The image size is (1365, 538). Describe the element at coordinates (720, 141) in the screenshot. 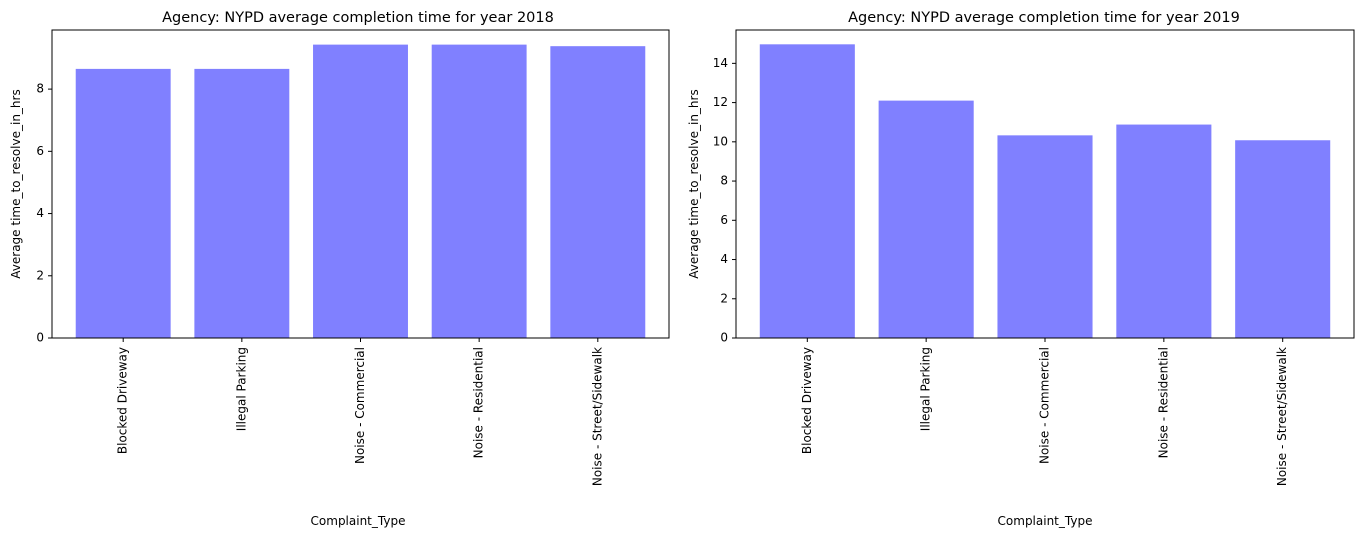

I see `y-tick-label: 10` at that location.